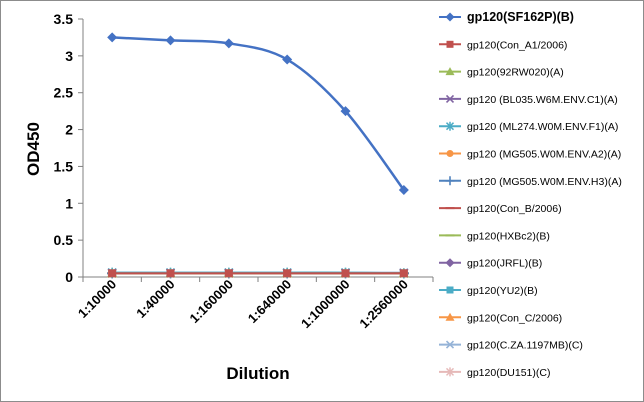 The width and height of the screenshot is (644, 402). I want to click on legend-label: gp120(92RW020)(A), so click(515, 73).